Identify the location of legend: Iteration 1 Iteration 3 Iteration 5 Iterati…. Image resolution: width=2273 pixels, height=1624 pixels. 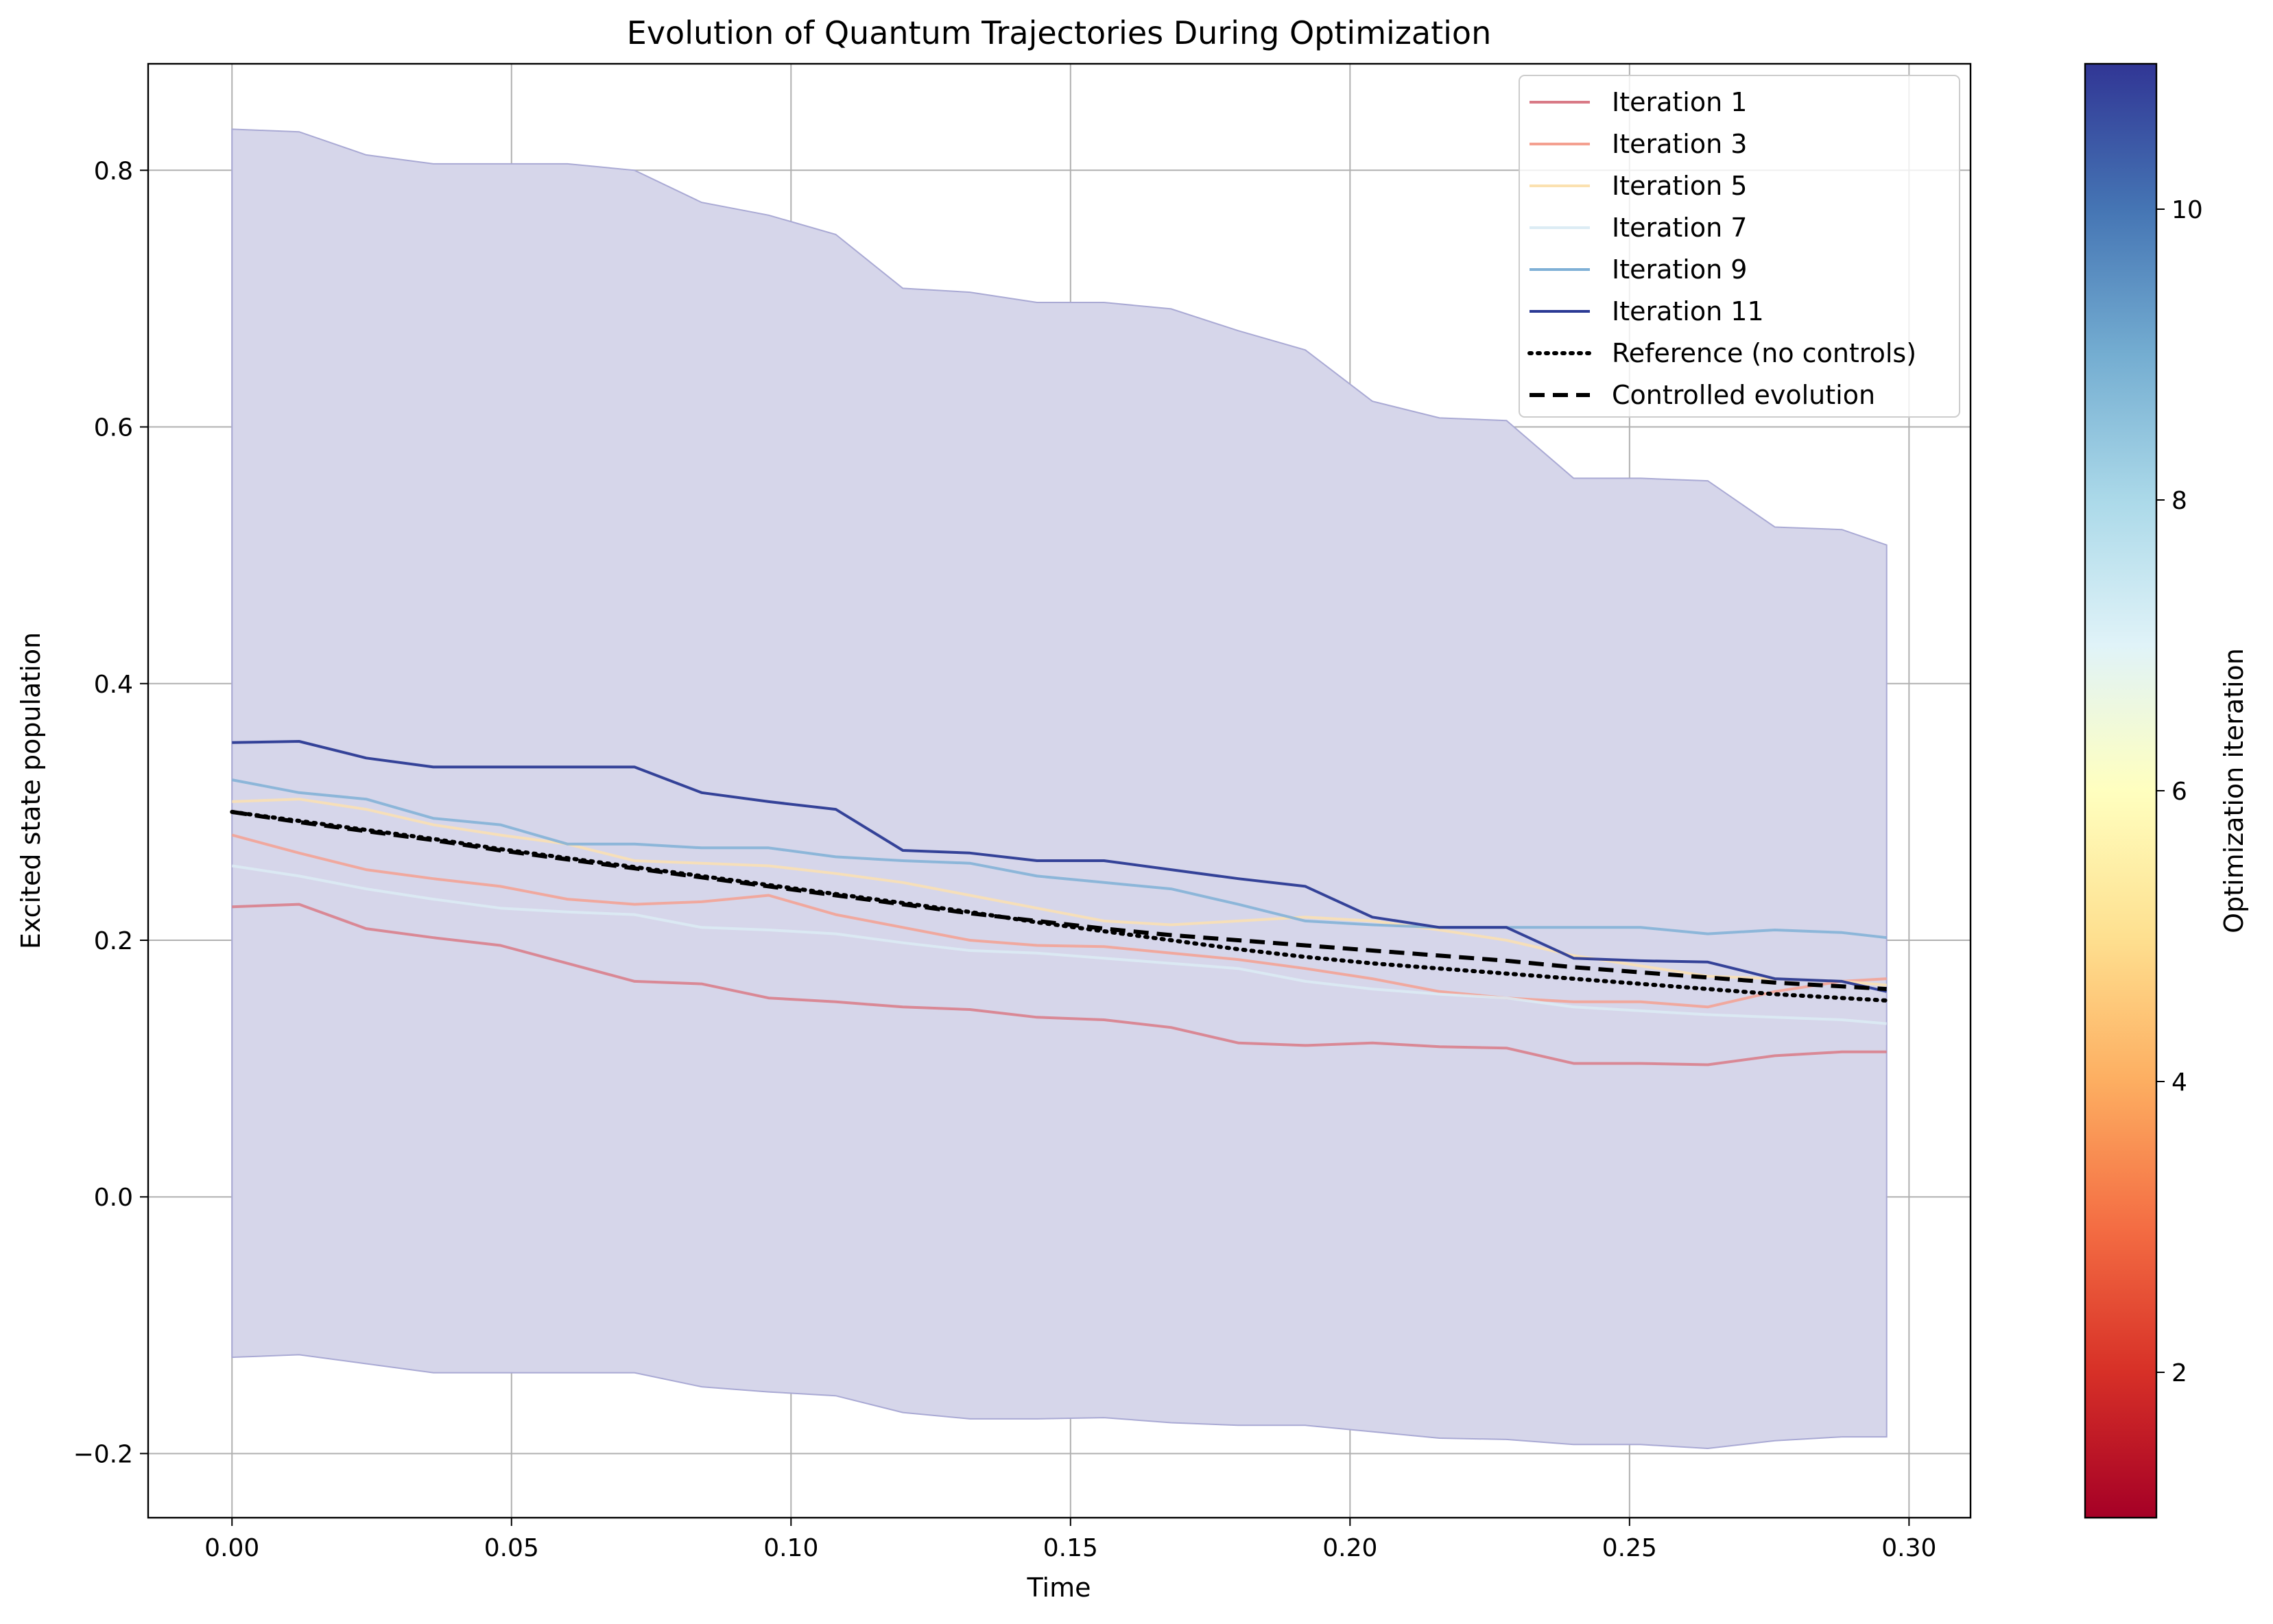
(1739, 247).